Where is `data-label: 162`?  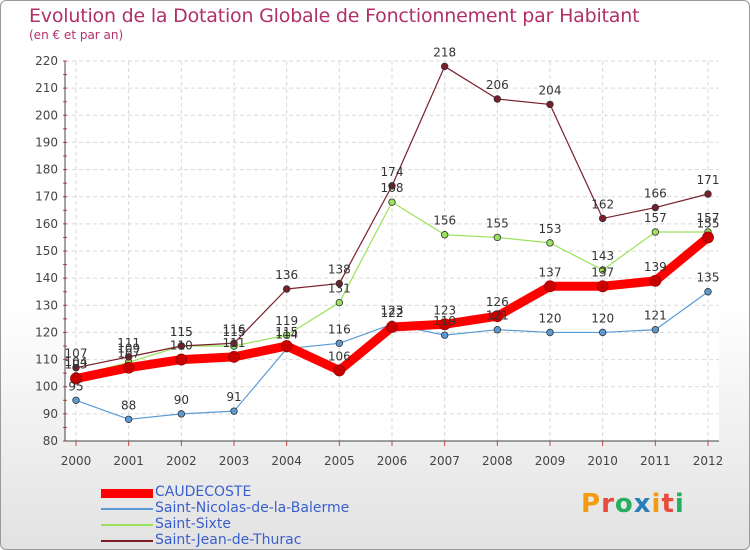 data-label: 162 is located at coordinates (602, 204).